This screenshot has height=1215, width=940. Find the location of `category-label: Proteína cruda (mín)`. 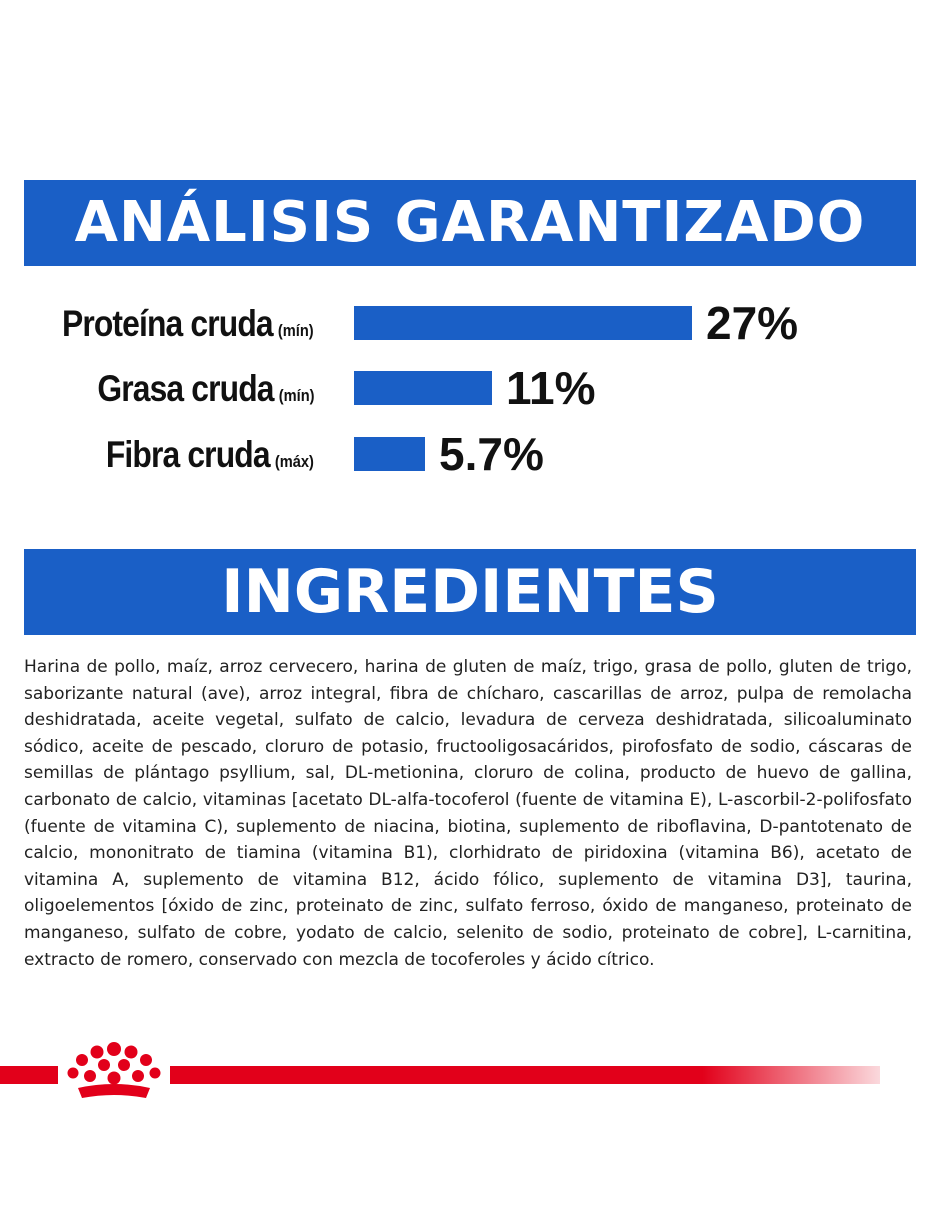

category-label: Proteína cruda (mín) is located at coordinates (188, 324).